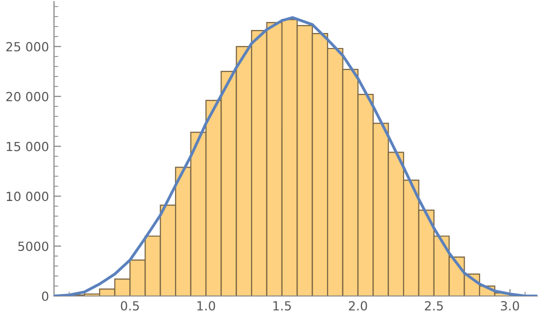  What do you see at coordinates (510, 306) in the screenshot?
I see `x-tick-label: 3.0` at bounding box center [510, 306].